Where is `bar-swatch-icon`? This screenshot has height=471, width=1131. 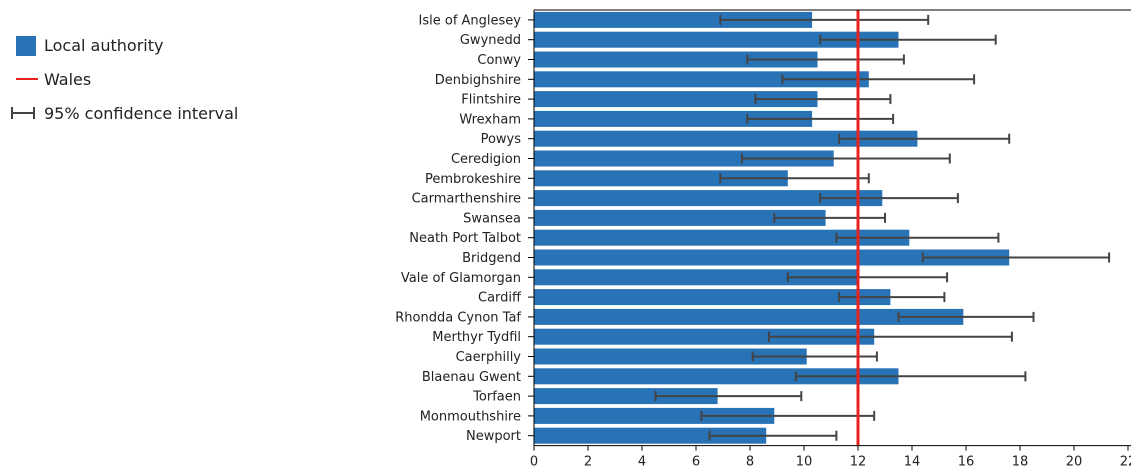
bar-swatch-icon is located at coordinates (26, 46).